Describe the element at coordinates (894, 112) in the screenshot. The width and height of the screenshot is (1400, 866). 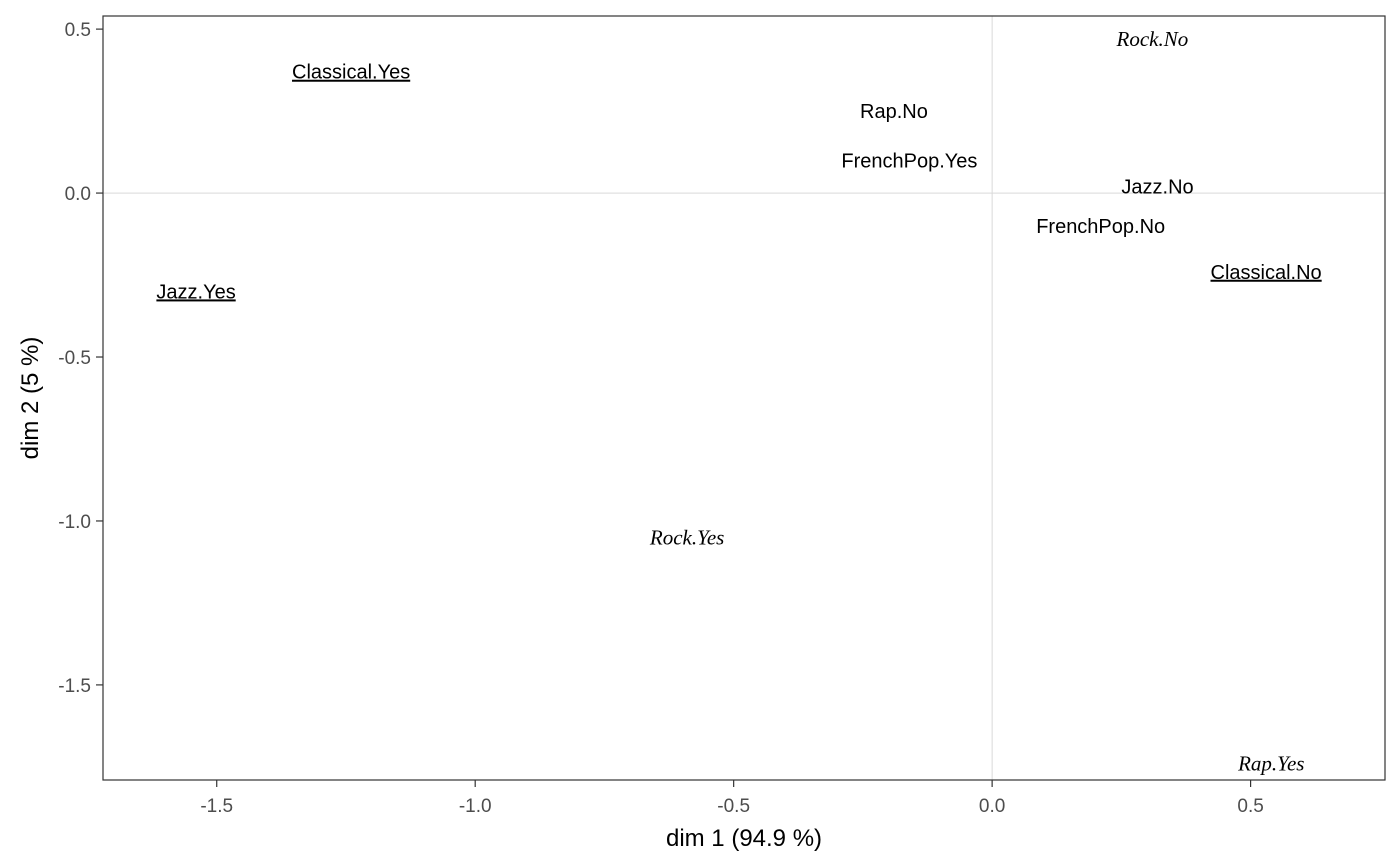
I see `point-label: Rap.No` at that location.